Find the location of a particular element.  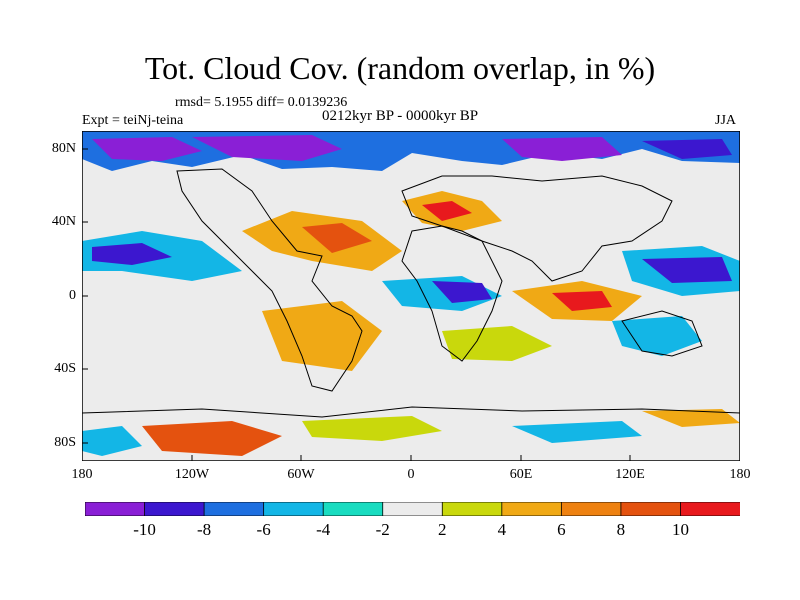

colorbar-label: 6 is located at coordinates (561, 529).